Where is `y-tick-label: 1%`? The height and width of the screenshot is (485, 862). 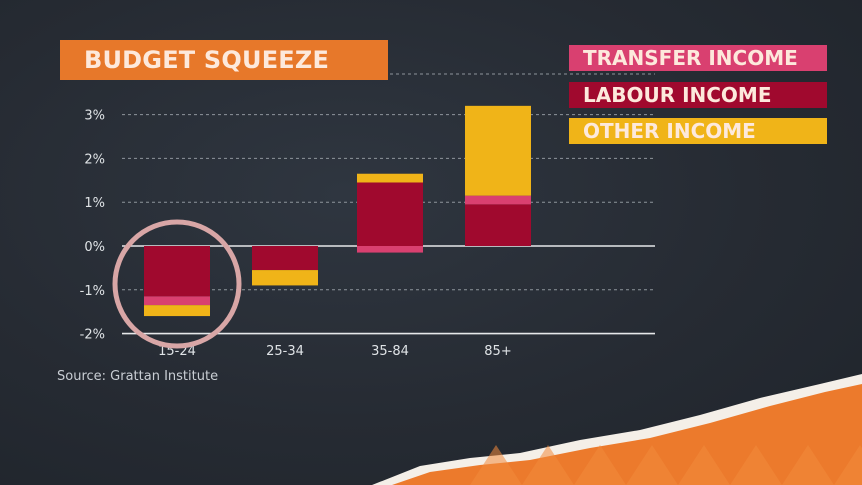 y-tick-label: 1% is located at coordinates (94, 203).